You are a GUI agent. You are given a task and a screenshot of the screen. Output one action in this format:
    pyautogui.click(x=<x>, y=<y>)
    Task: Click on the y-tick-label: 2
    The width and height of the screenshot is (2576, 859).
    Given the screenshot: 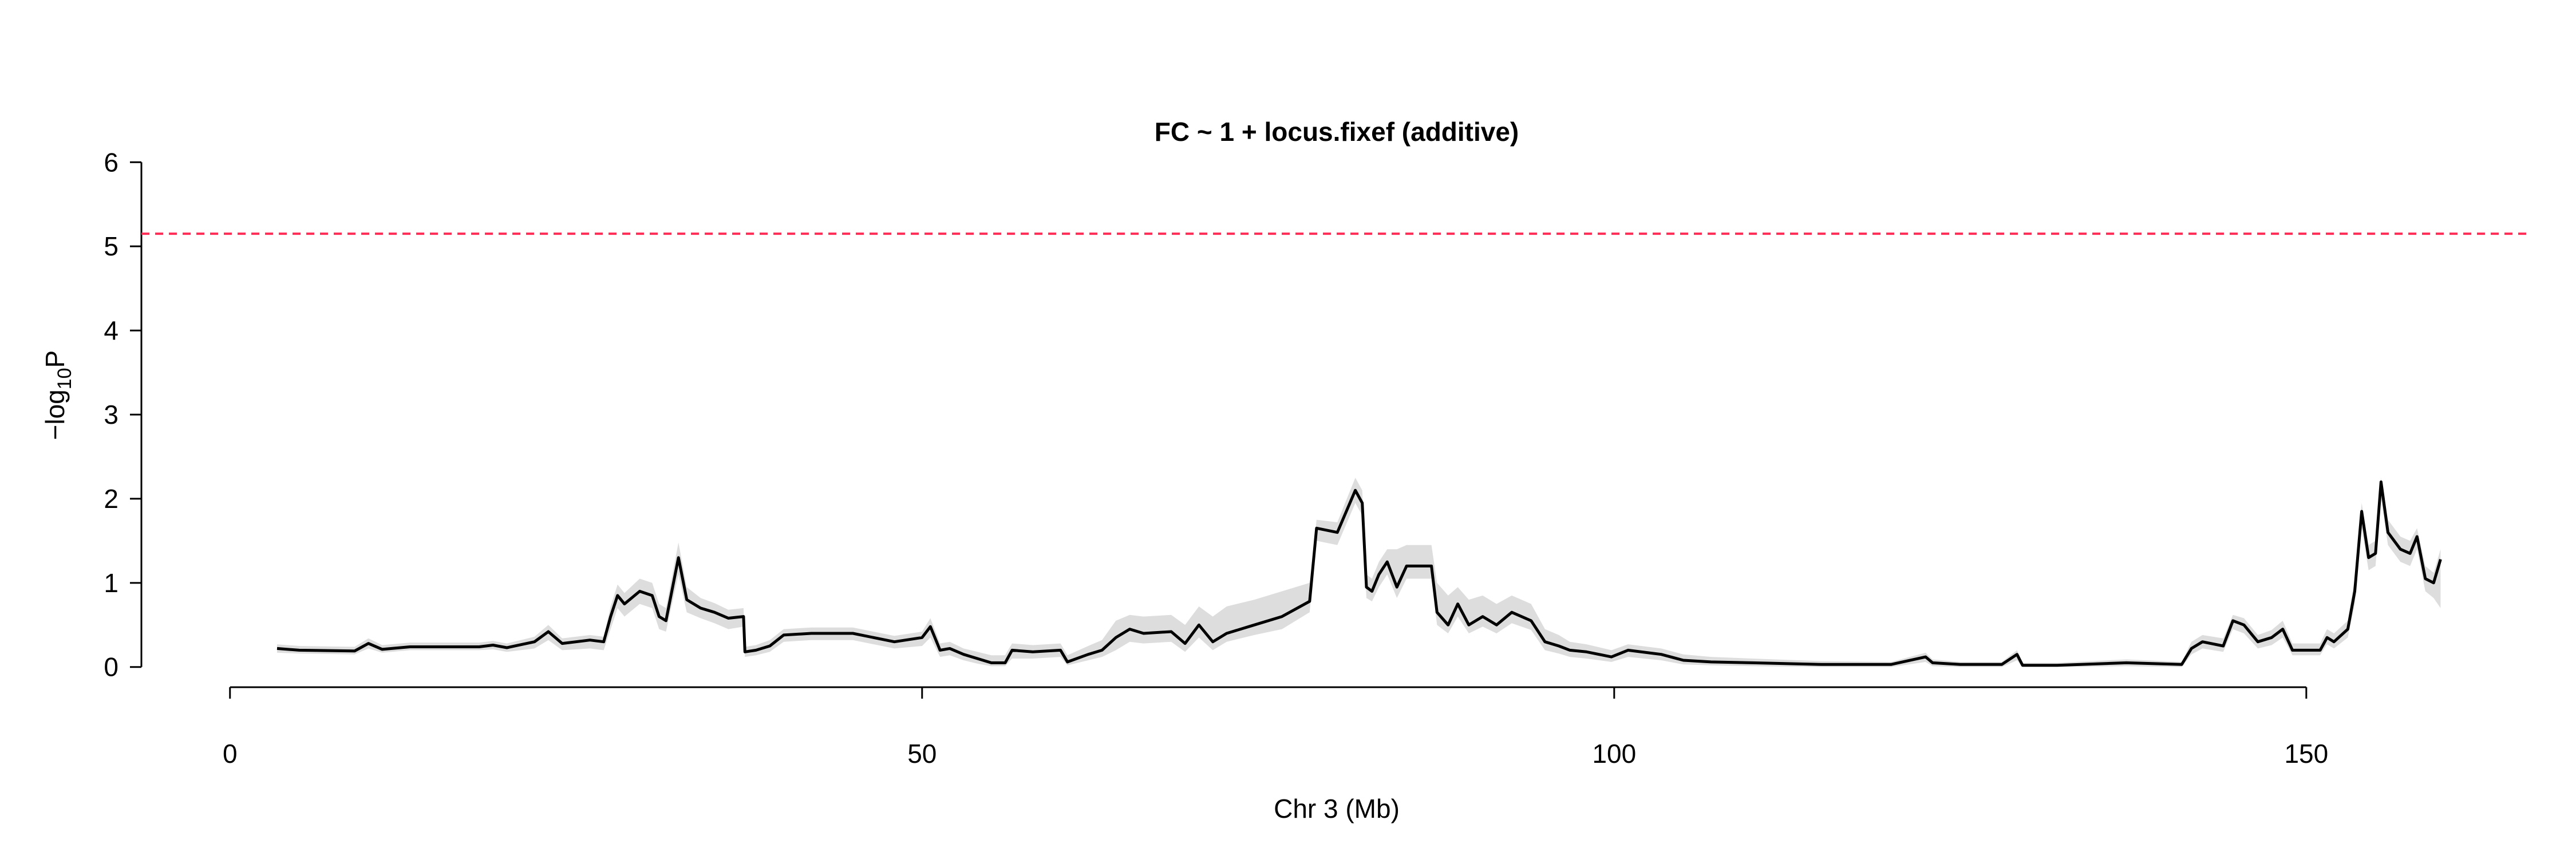 What is the action you would take?
    pyautogui.click(x=111, y=499)
    